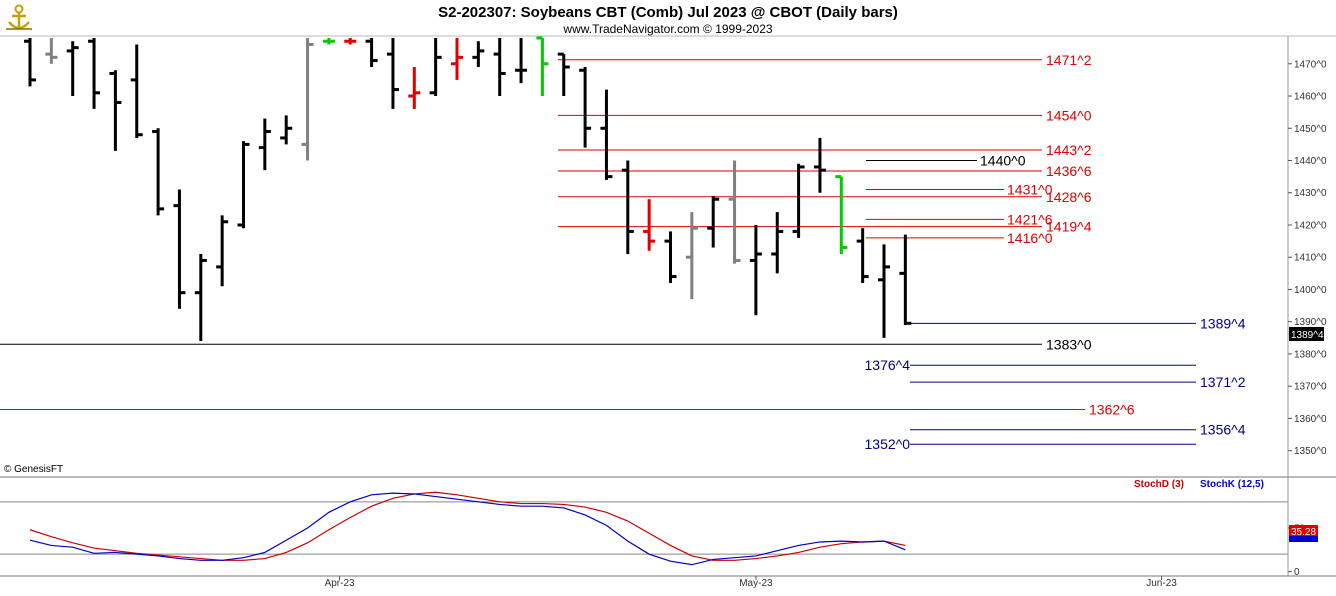 The image size is (1336, 596). Describe the element at coordinates (1112, 410) in the screenshot. I see `level-label: 1362^6` at that location.